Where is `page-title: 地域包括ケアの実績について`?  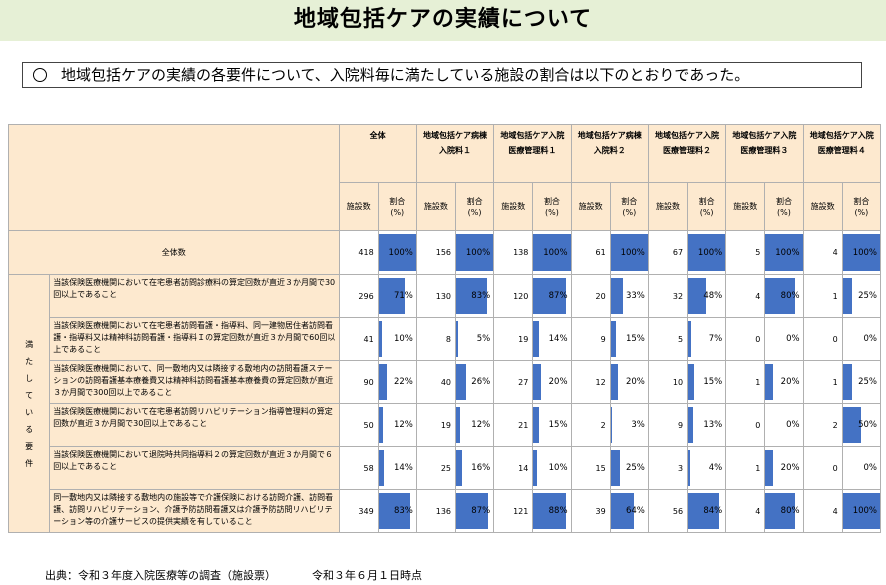 page-title: 地域包括ケアの実績について is located at coordinates (443, 19).